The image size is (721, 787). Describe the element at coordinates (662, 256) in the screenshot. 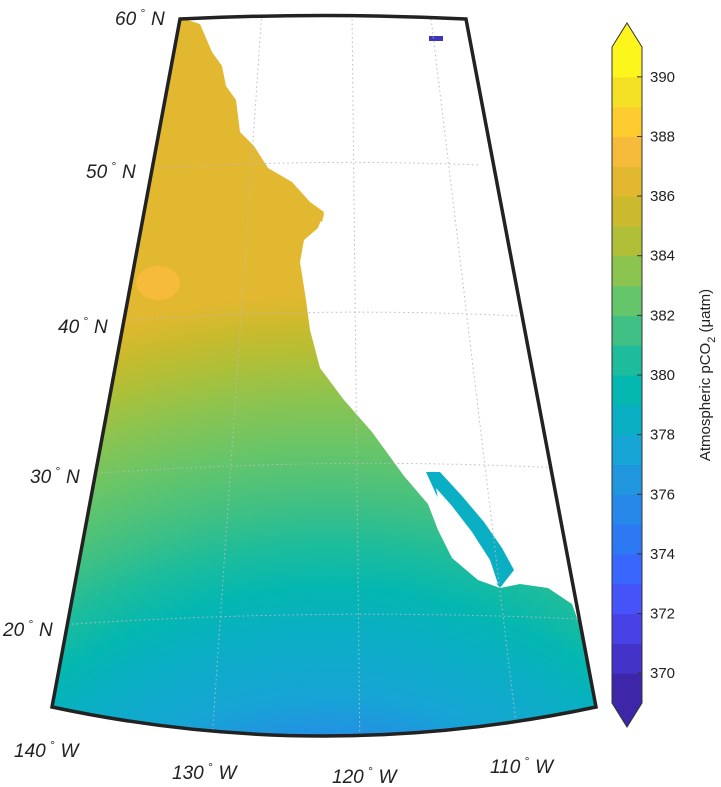

I see `colorbar-tick-label: 384` at that location.